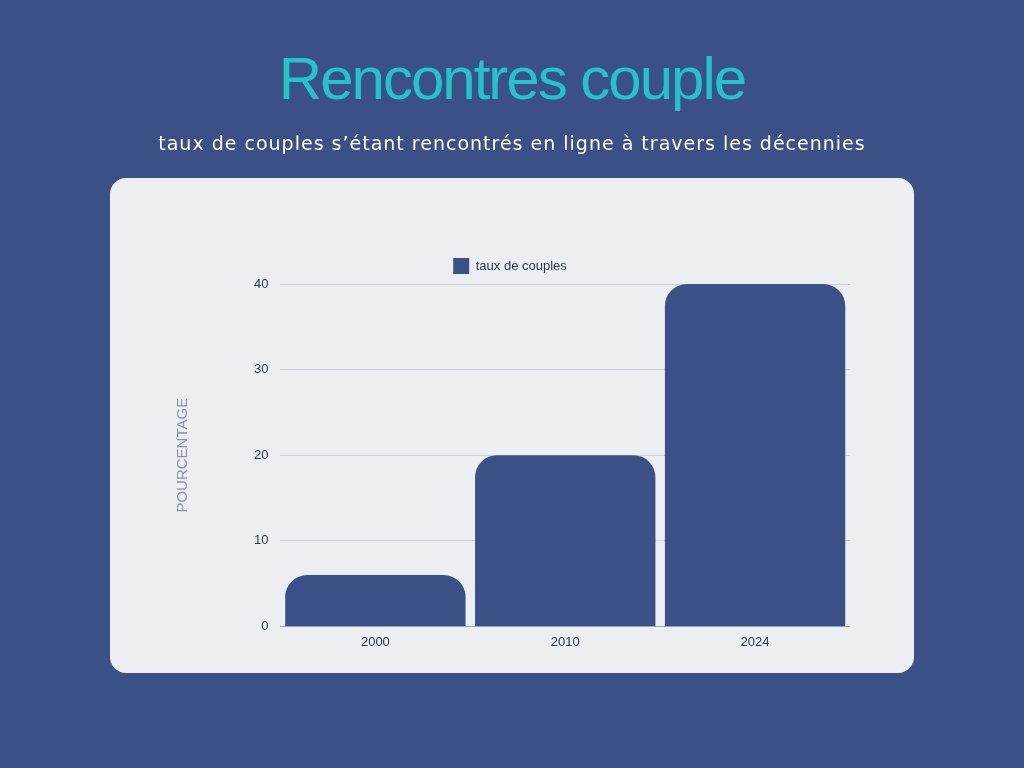 The height and width of the screenshot is (768, 1024). I want to click on x-tick-label: 2010, so click(565, 641).